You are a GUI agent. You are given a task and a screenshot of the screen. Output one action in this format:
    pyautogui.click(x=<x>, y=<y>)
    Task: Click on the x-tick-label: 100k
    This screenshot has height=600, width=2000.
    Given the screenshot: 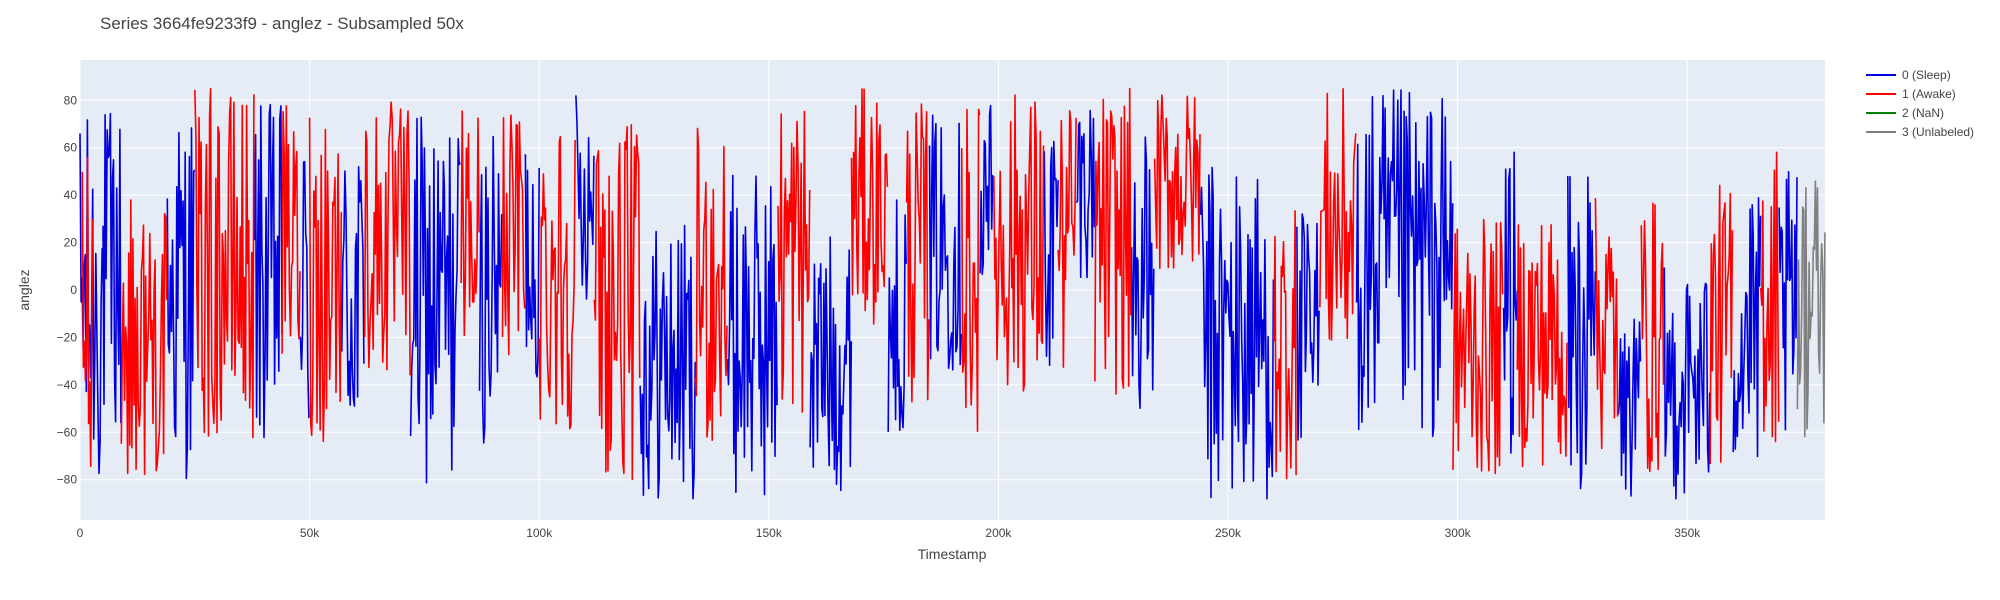 What is the action you would take?
    pyautogui.click(x=539, y=533)
    